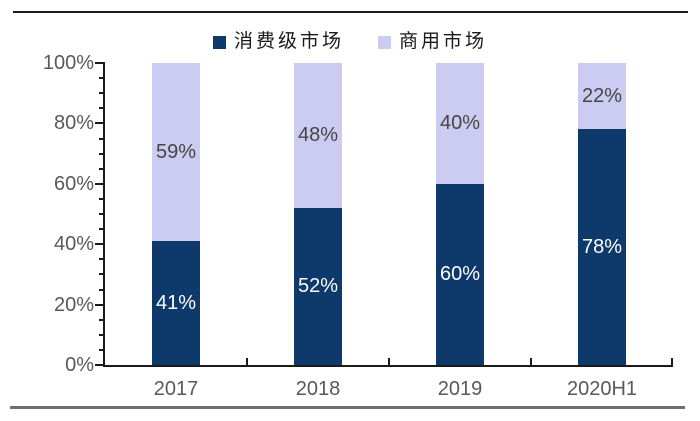 This screenshot has height=421, width=700. I want to click on x-axis-line, so click(388, 366).